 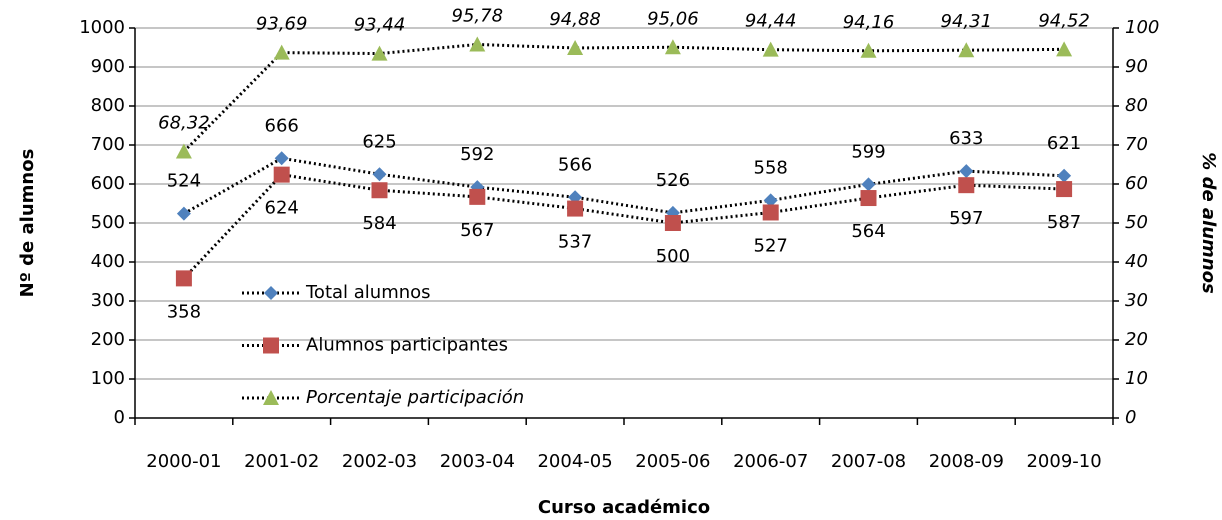 What do you see at coordinates (575, 164) in the screenshot?
I see `data-label: 566` at bounding box center [575, 164].